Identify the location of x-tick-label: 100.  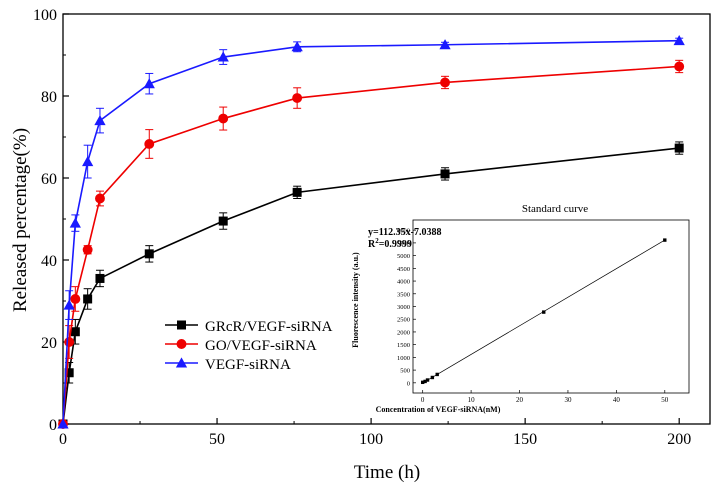
(371, 439).